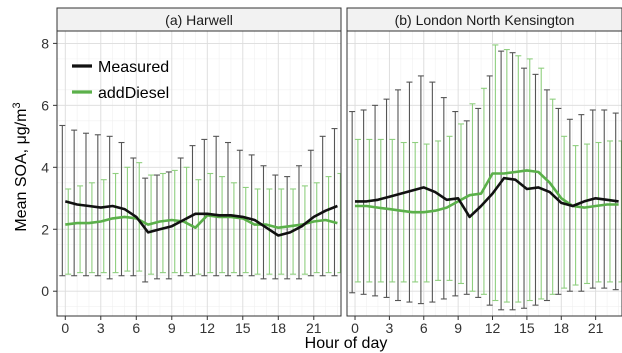 Image resolution: width=622 pixels, height=353 pixels. What do you see at coordinates (120, 80) in the screenshot?
I see `legend: Measured addDiesel` at bounding box center [120, 80].